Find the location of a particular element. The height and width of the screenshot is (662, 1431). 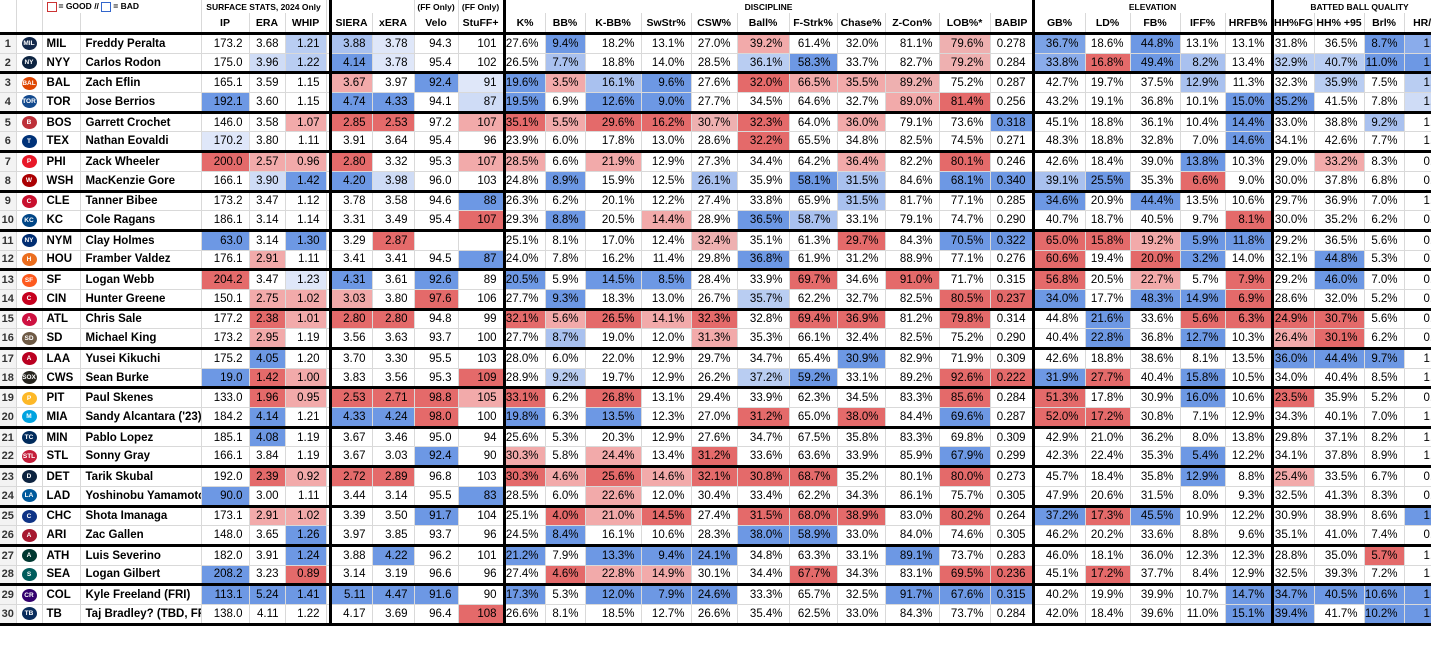

stat-cell: 36.1% is located at coordinates (763, 64).